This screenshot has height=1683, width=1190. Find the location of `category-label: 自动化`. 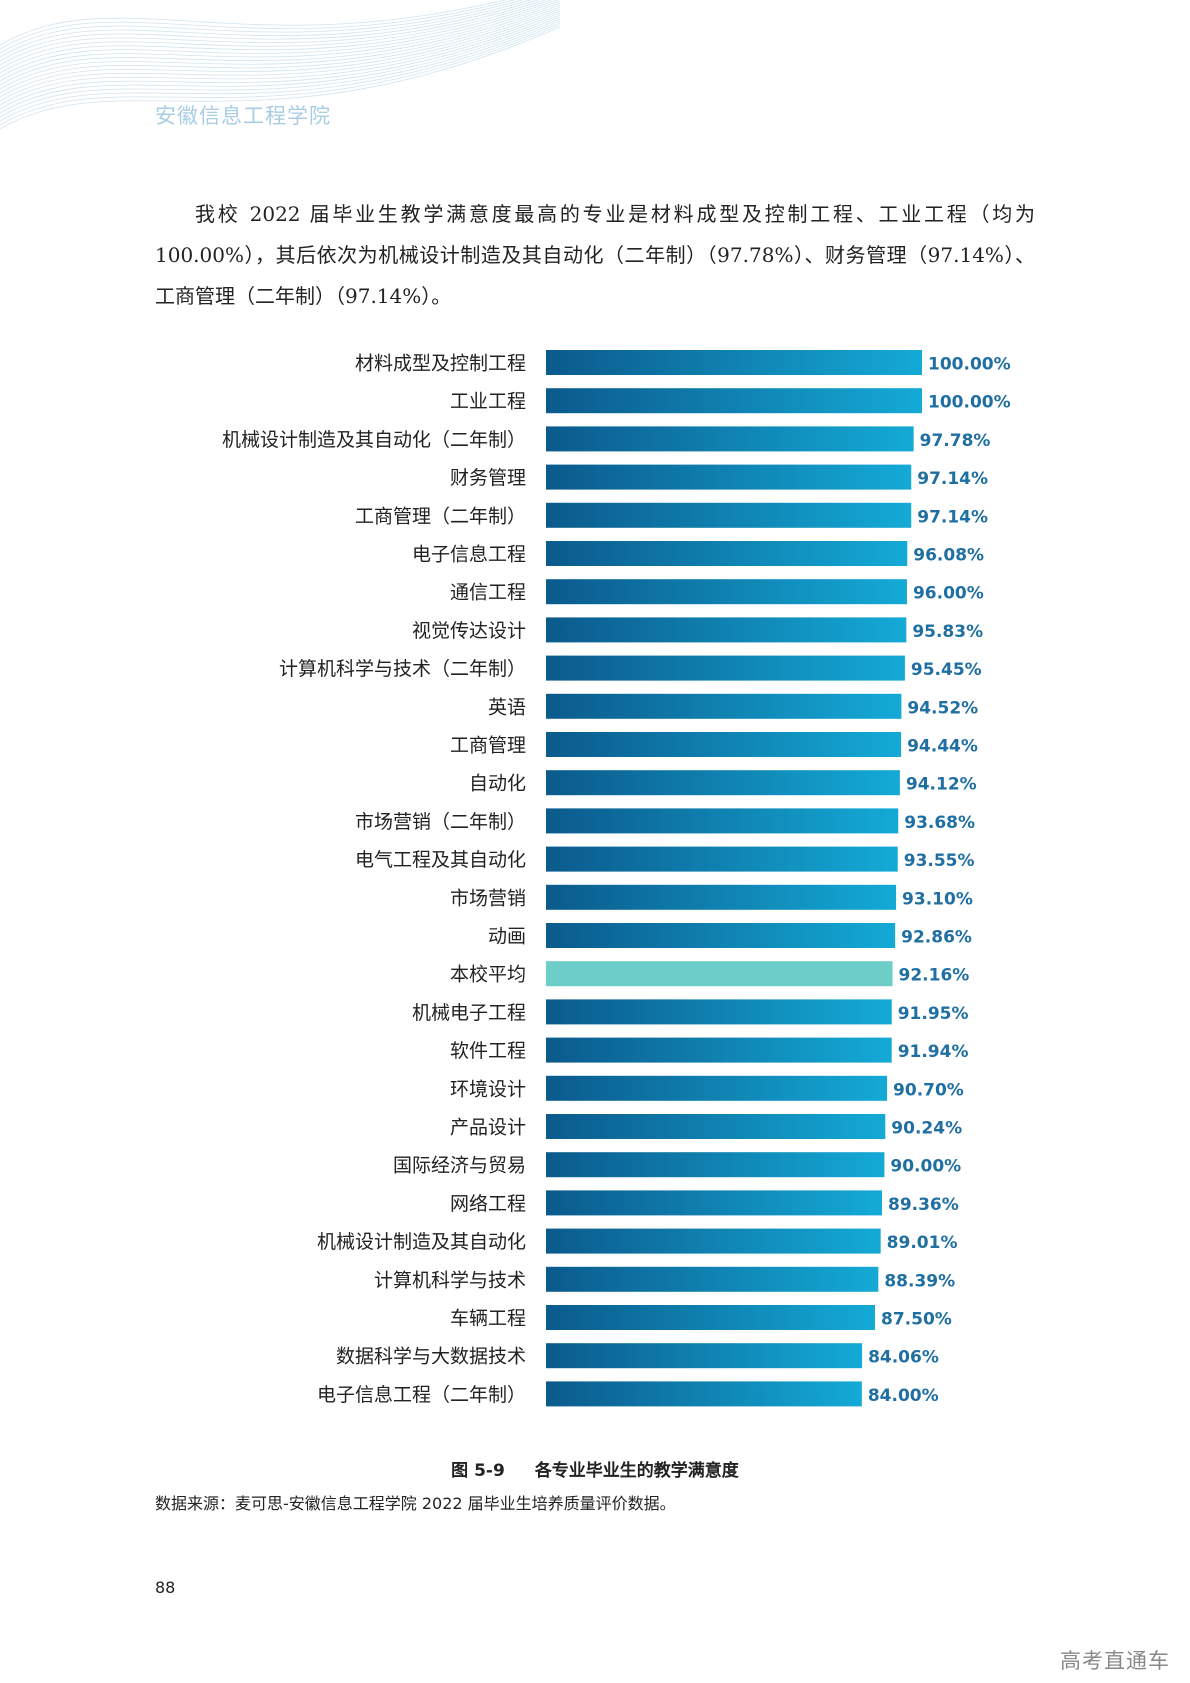

category-label: 自动化 is located at coordinates (497, 784).